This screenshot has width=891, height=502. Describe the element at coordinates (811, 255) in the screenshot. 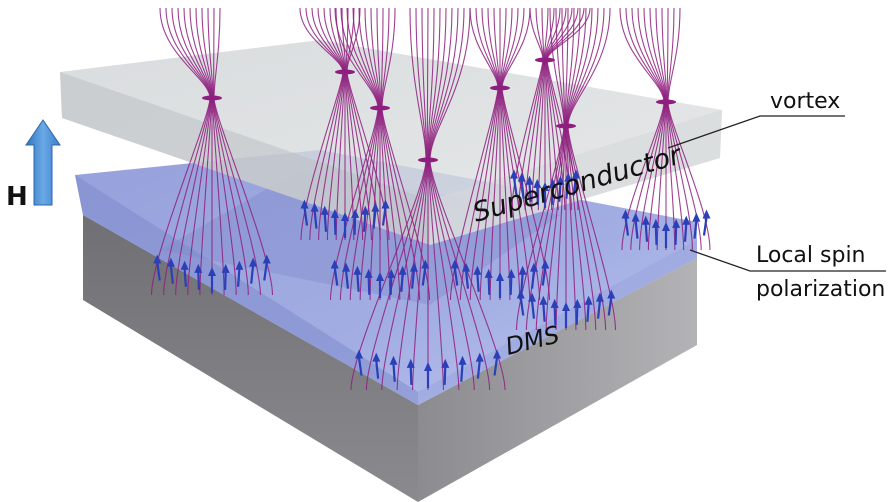

I see `spin-label-line1: Local spin` at that location.